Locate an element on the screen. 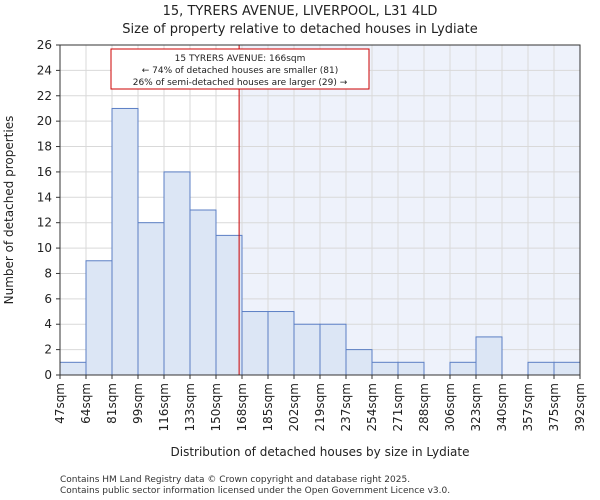 This screenshot has height=500, width=600. x-tick-label: 392sqm is located at coordinates (580, 407).